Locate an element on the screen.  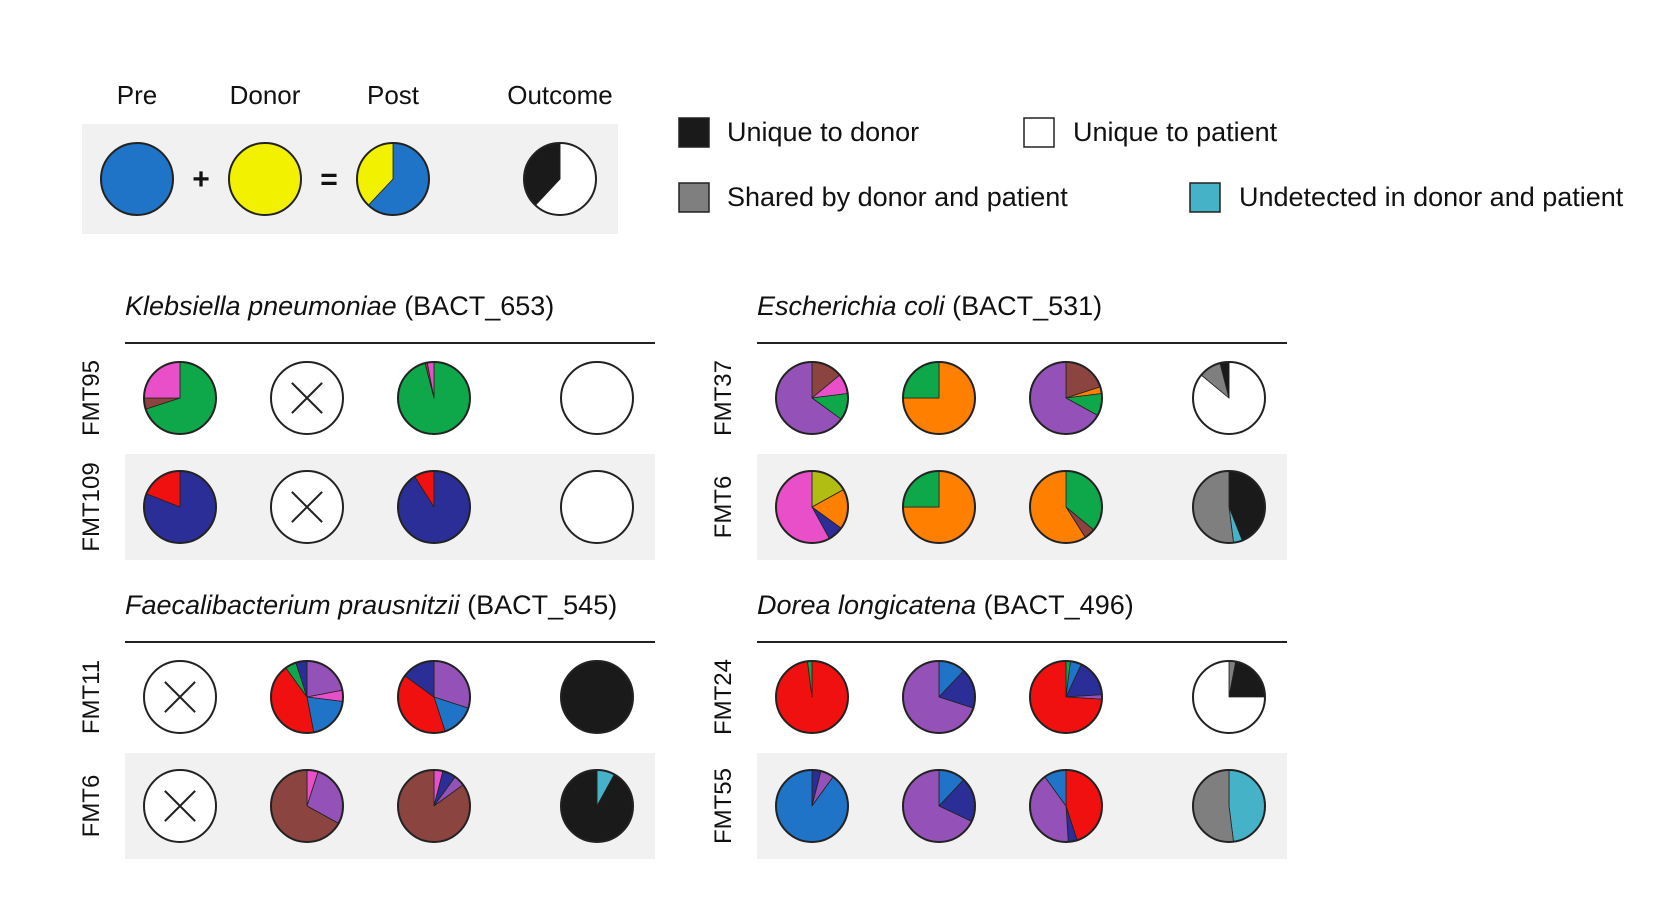
row-label: FMT55 is located at coordinates (723, 806).